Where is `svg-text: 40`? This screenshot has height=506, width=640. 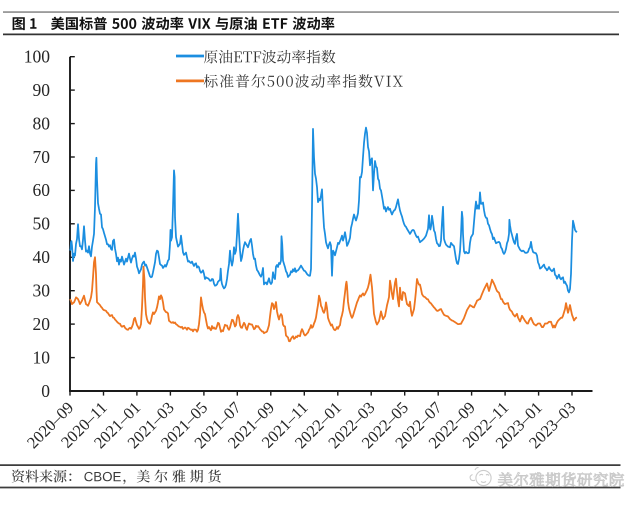 svg-text: 40 is located at coordinates (42, 257).